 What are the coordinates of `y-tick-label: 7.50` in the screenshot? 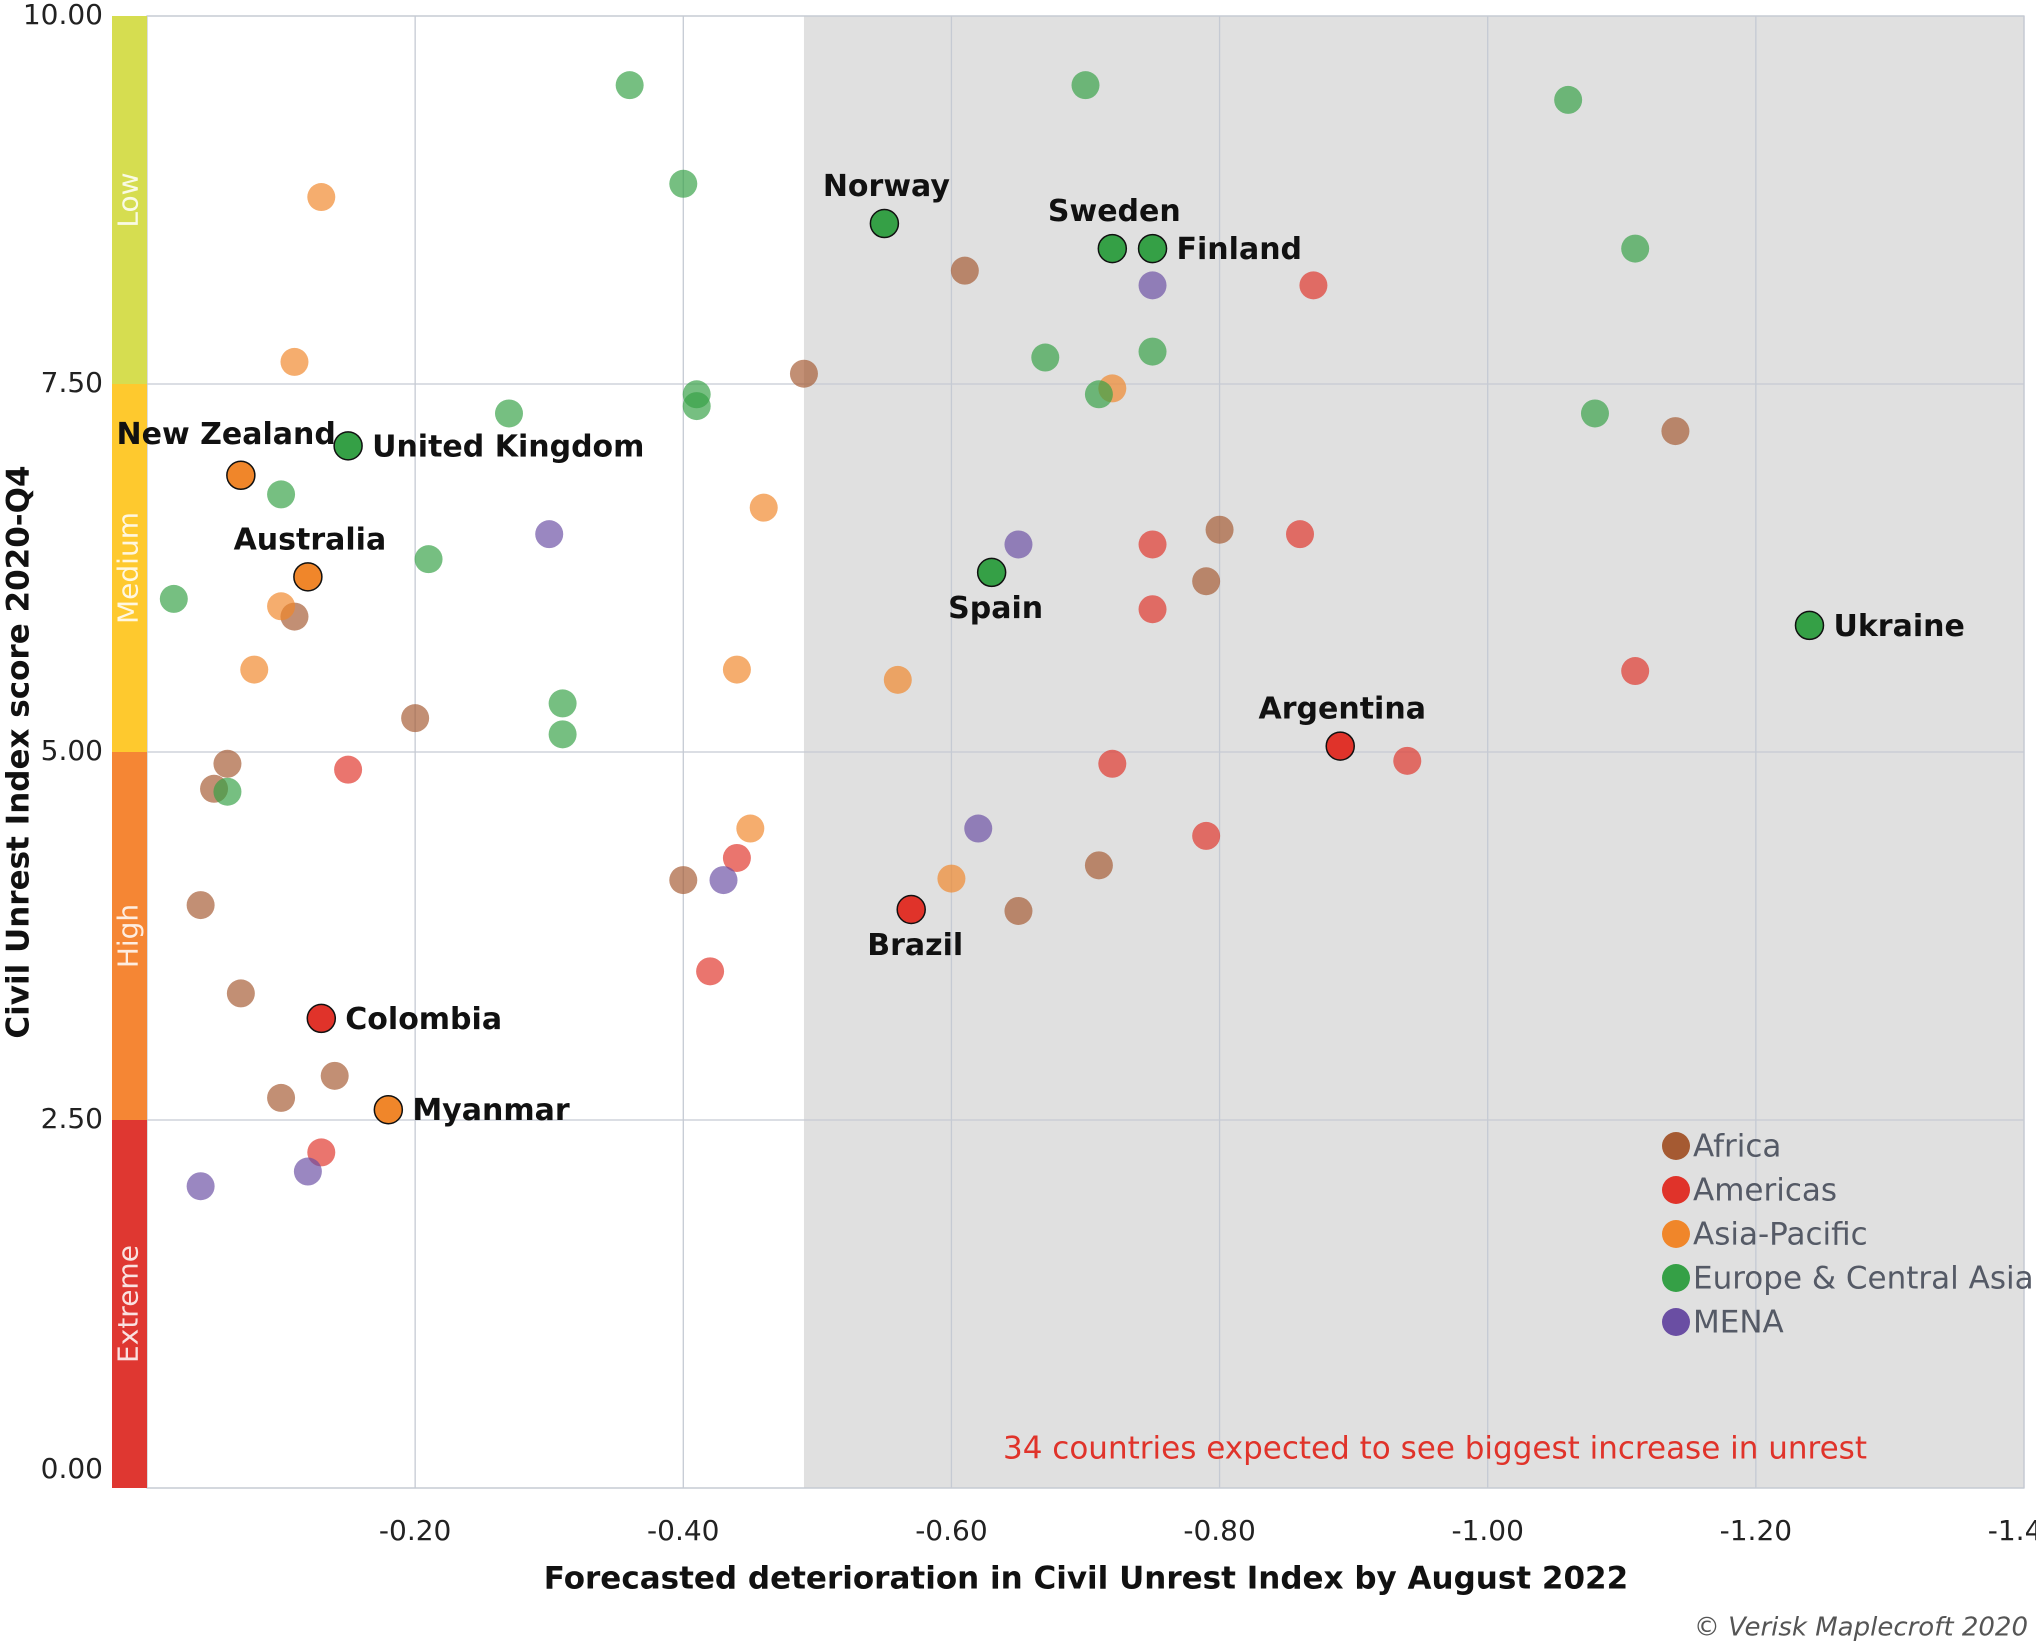 It's located at (72, 382).